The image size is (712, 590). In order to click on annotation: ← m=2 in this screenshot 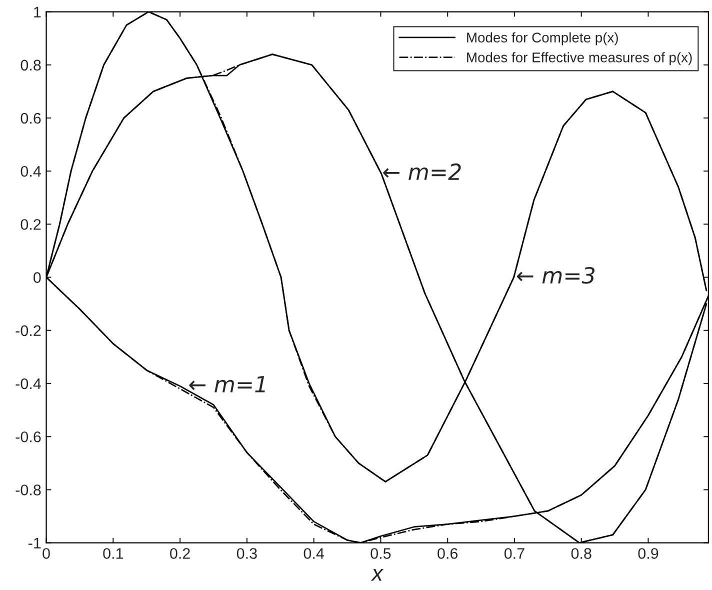, I will do `click(422, 171)`.